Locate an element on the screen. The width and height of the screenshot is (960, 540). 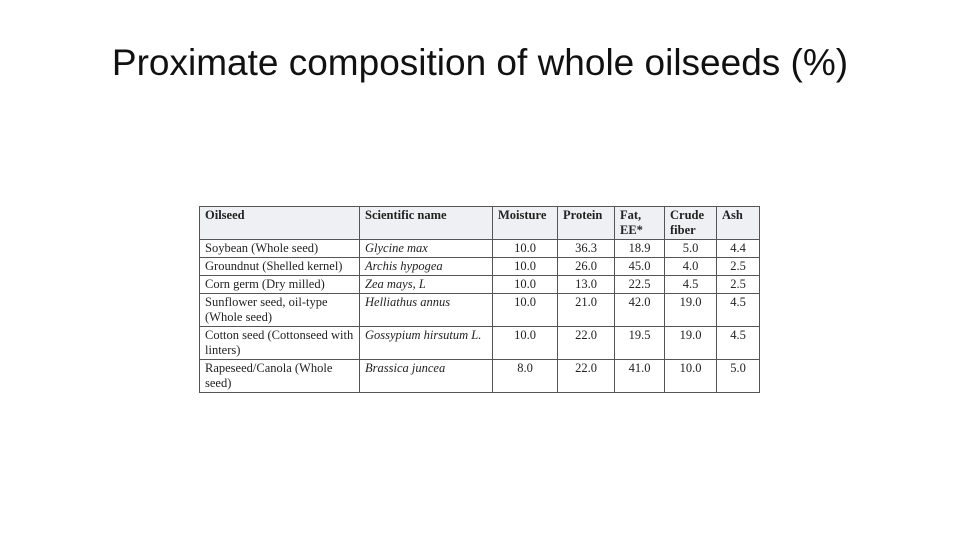
oilseed-cell: Rapeseed/Canola (Whole seed) is located at coordinates (279, 376).